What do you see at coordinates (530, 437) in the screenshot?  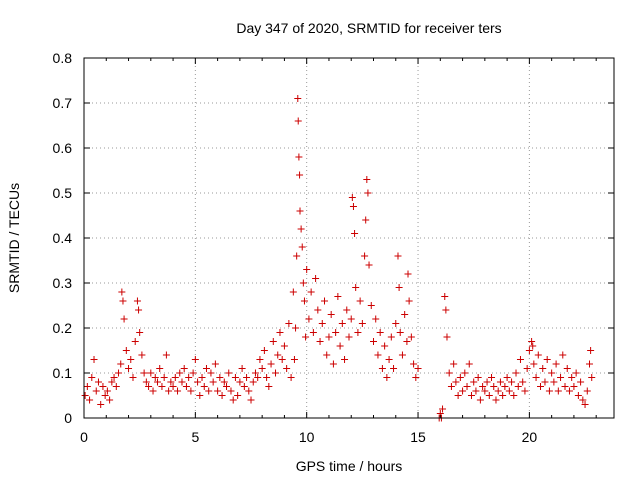 I see `x-tick-label: 20` at bounding box center [530, 437].